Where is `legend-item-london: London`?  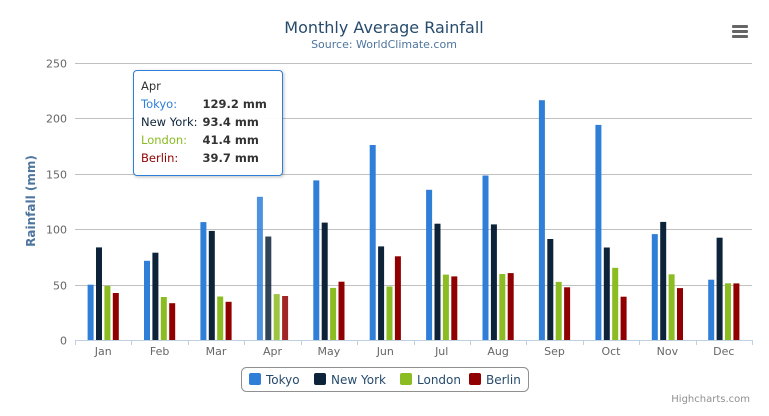 legend-item-london: London is located at coordinates (430, 380).